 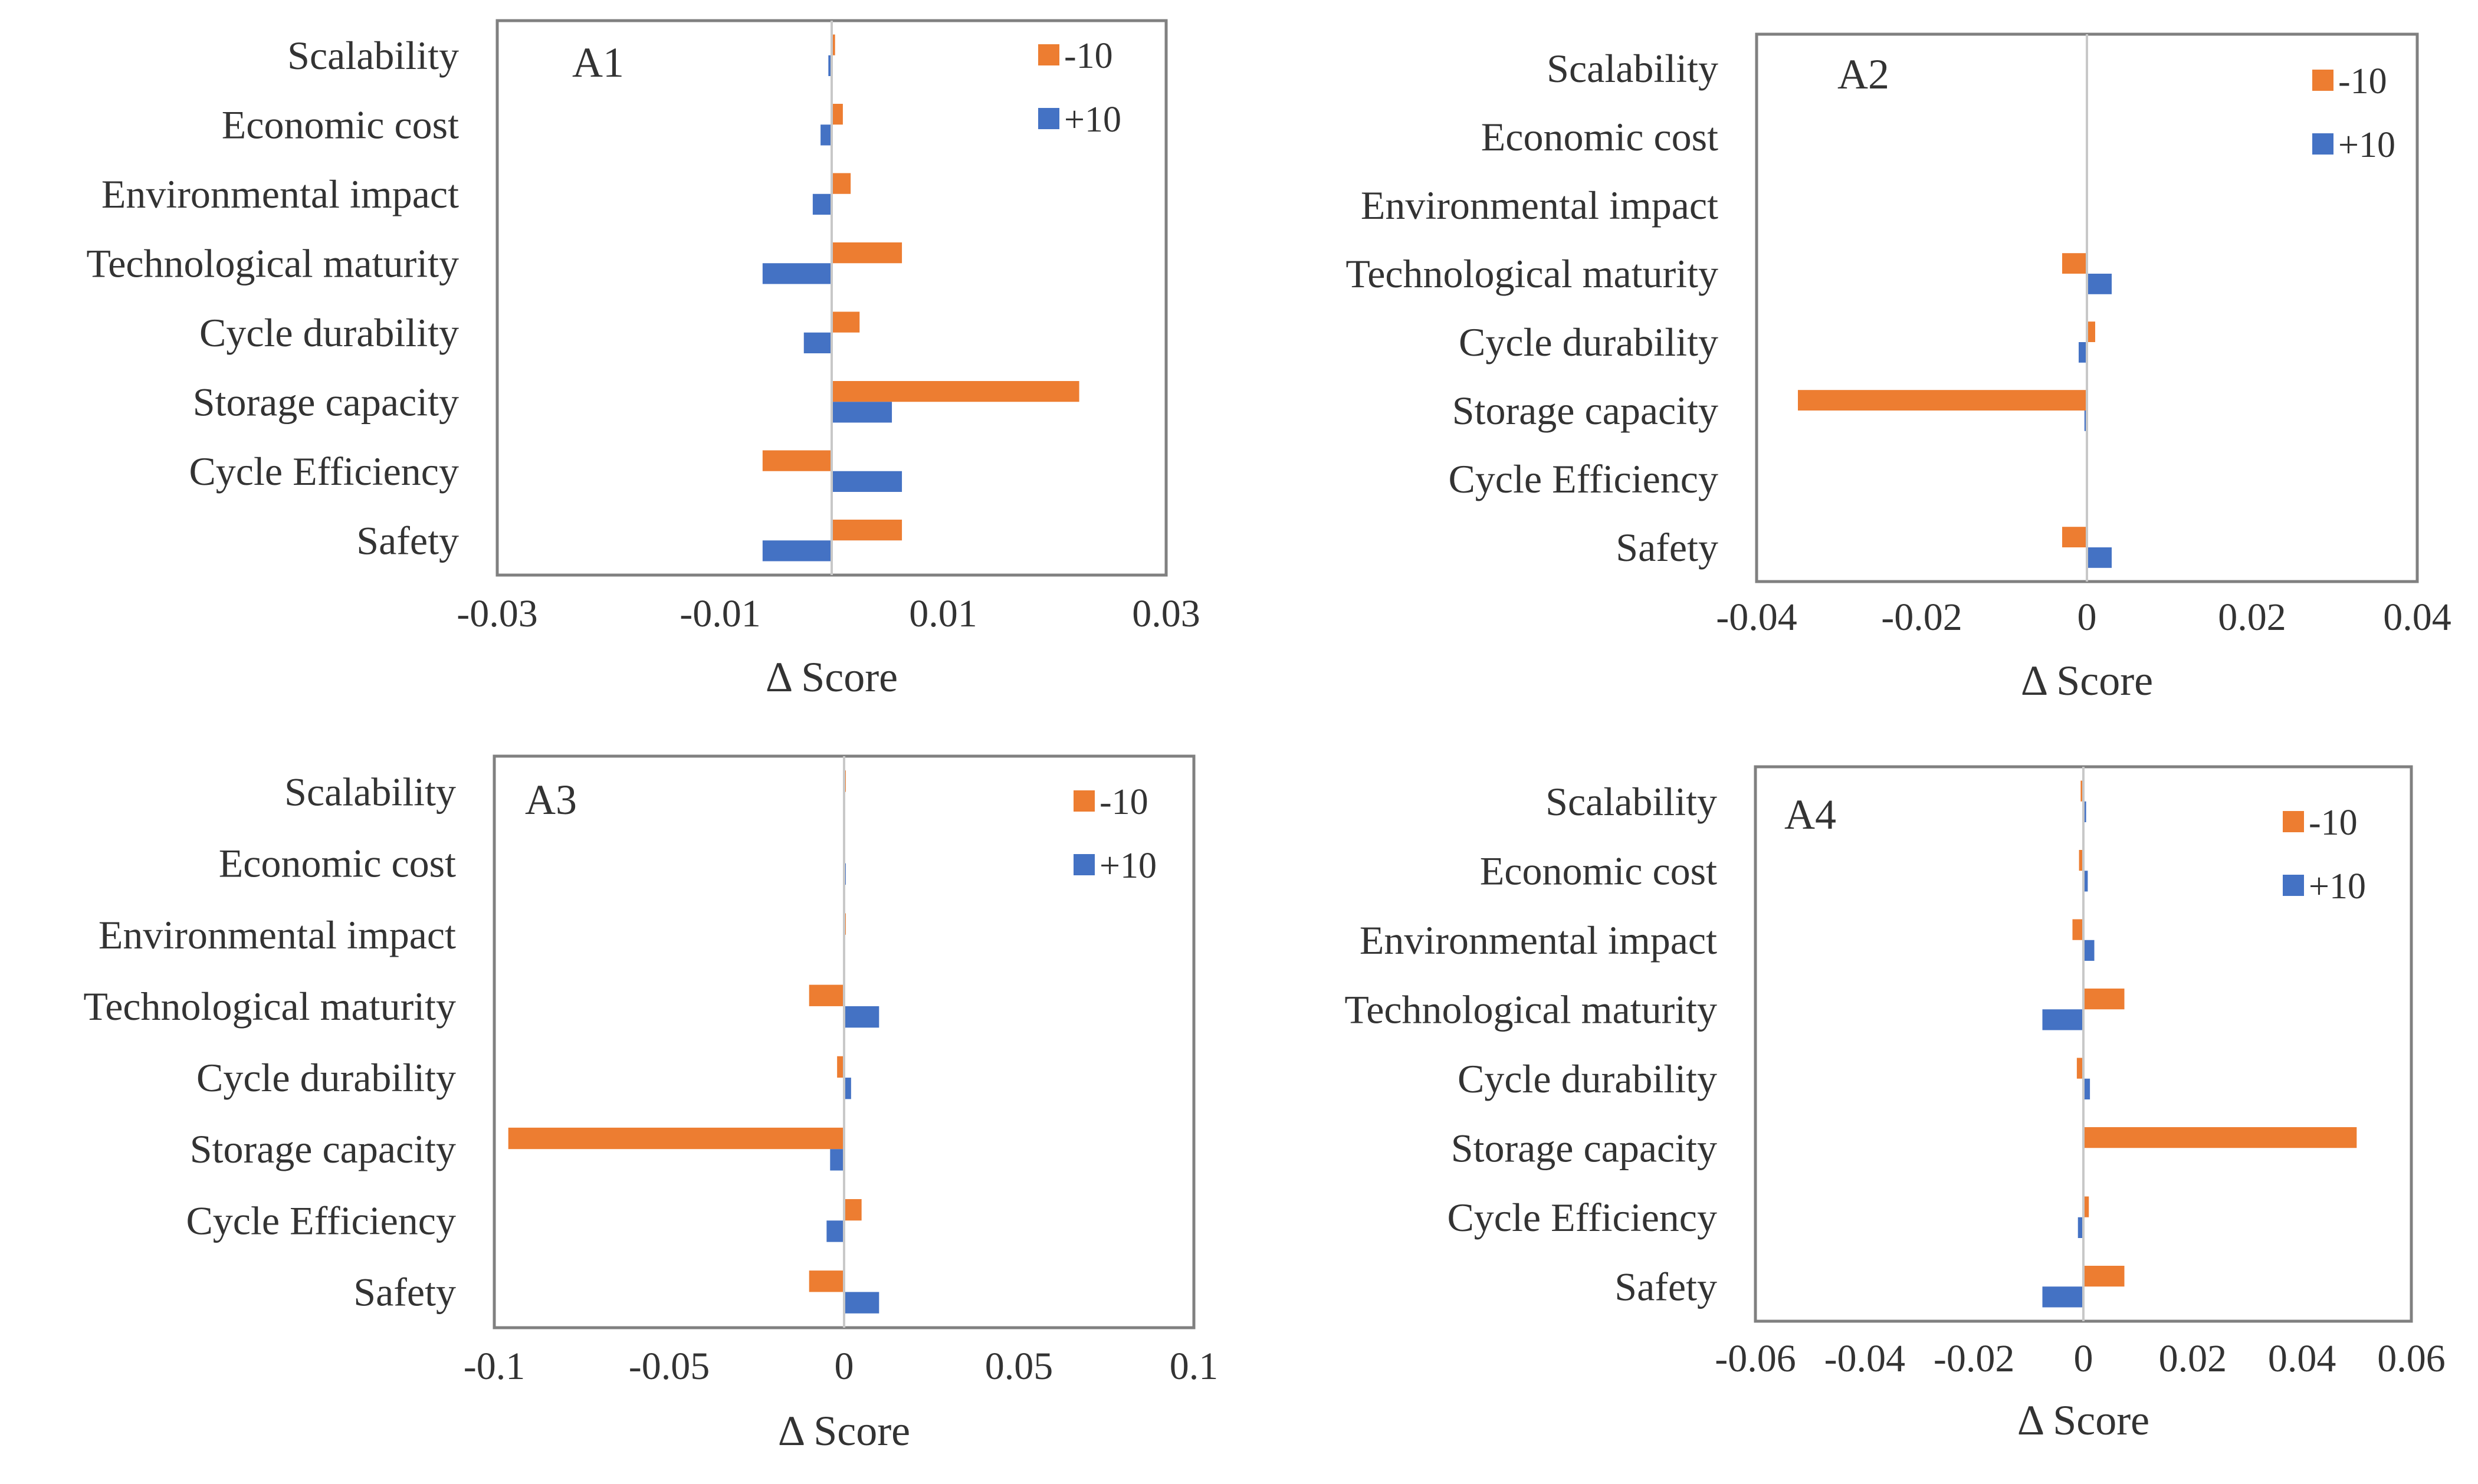 I want to click on panel-label: A4, so click(x=1810, y=814).